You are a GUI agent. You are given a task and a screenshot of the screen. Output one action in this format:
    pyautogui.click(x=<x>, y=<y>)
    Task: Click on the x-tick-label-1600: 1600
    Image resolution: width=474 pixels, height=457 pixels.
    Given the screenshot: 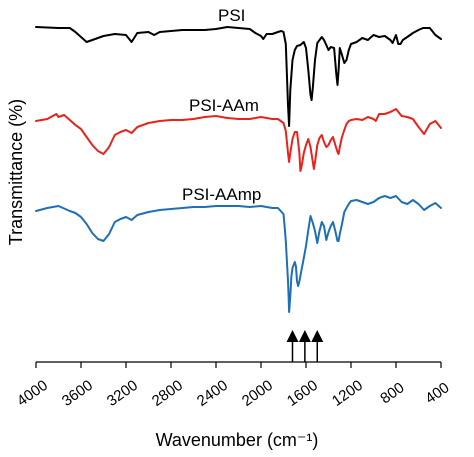 What is the action you would take?
    pyautogui.click(x=302, y=393)
    